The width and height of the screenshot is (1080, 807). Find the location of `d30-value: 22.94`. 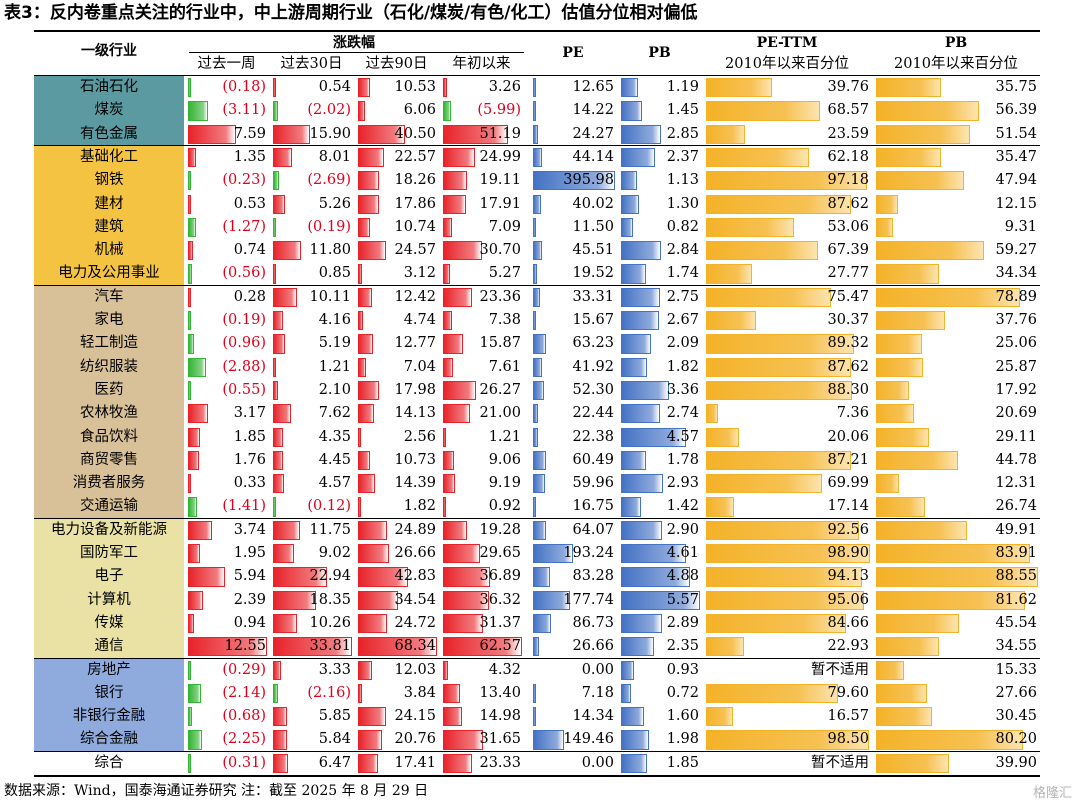

d30-value: 22.94 is located at coordinates (330, 576).